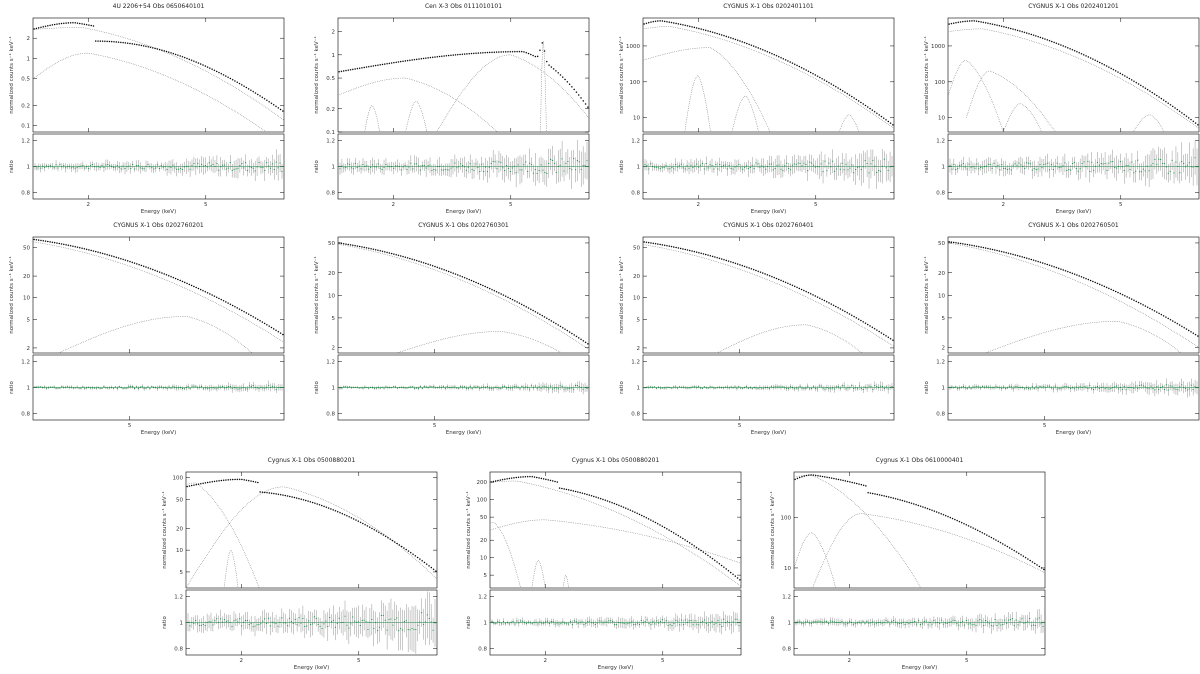 This screenshot has width=1200, height=674. What do you see at coordinates (941, 274) in the screenshot?
I see `y-tick-label: 20` at bounding box center [941, 274].